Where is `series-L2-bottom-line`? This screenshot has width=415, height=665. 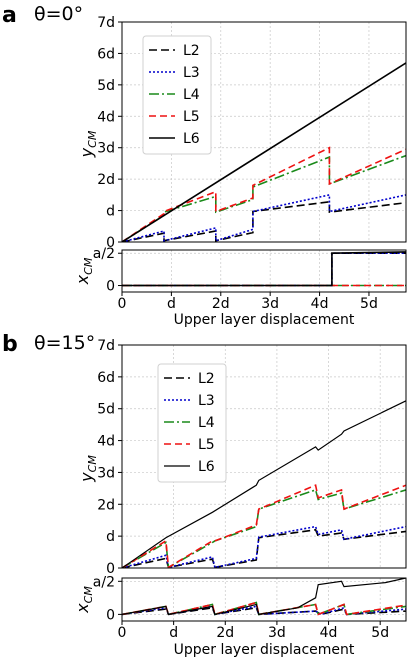
series-L2-bottom-line is located at coordinates (264, 269).